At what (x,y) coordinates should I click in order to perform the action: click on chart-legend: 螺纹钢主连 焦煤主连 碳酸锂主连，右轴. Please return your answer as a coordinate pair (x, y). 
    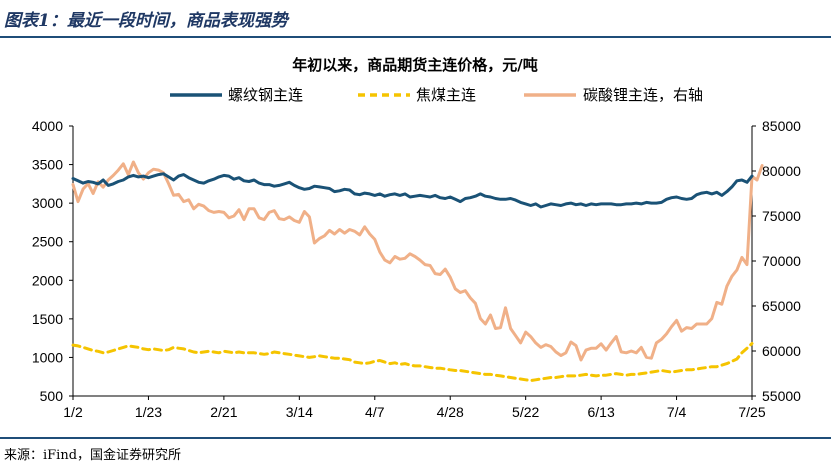
    Looking at the image, I should click on (436, 95).